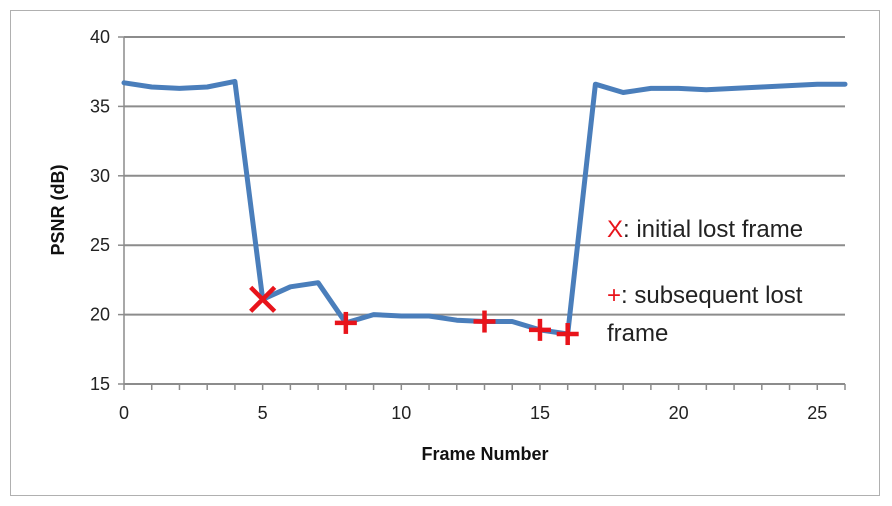 The image size is (892, 506). I want to click on y-axis-title: PSNR (dB), so click(58, 210).